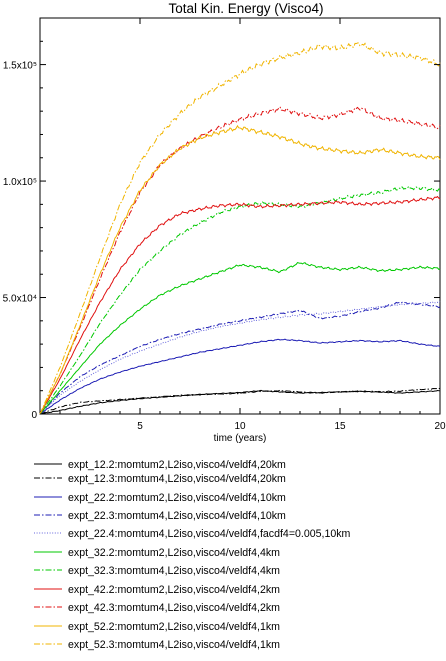  Describe the element at coordinates (240, 438) in the screenshot. I see `x-axis-label: time (years)` at that location.